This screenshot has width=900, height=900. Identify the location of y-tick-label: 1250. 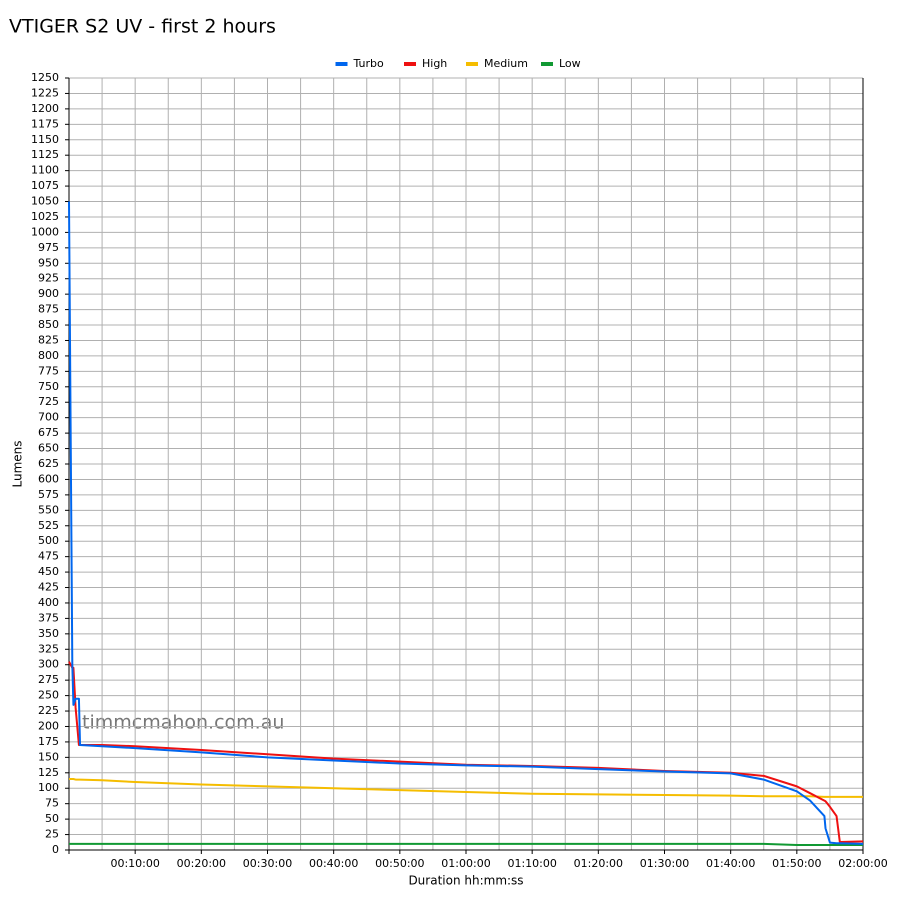
(45, 77).